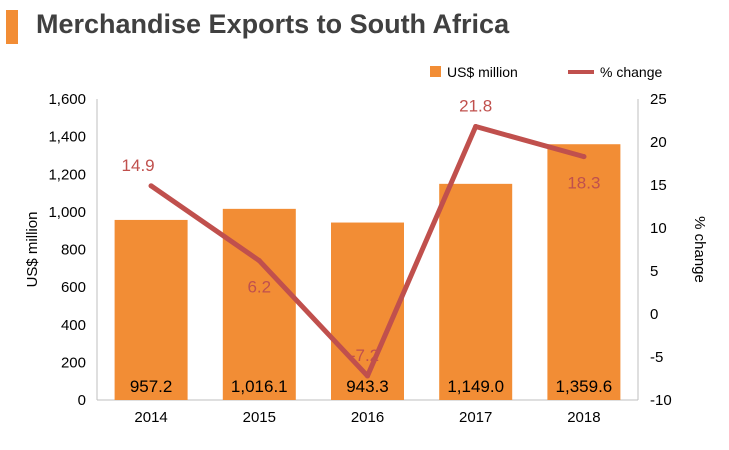 The height and width of the screenshot is (450, 729). What do you see at coordinates (475, 417) in the screenshot?
I see `x-tick-label: 2017` at bounding box center [475, 417].